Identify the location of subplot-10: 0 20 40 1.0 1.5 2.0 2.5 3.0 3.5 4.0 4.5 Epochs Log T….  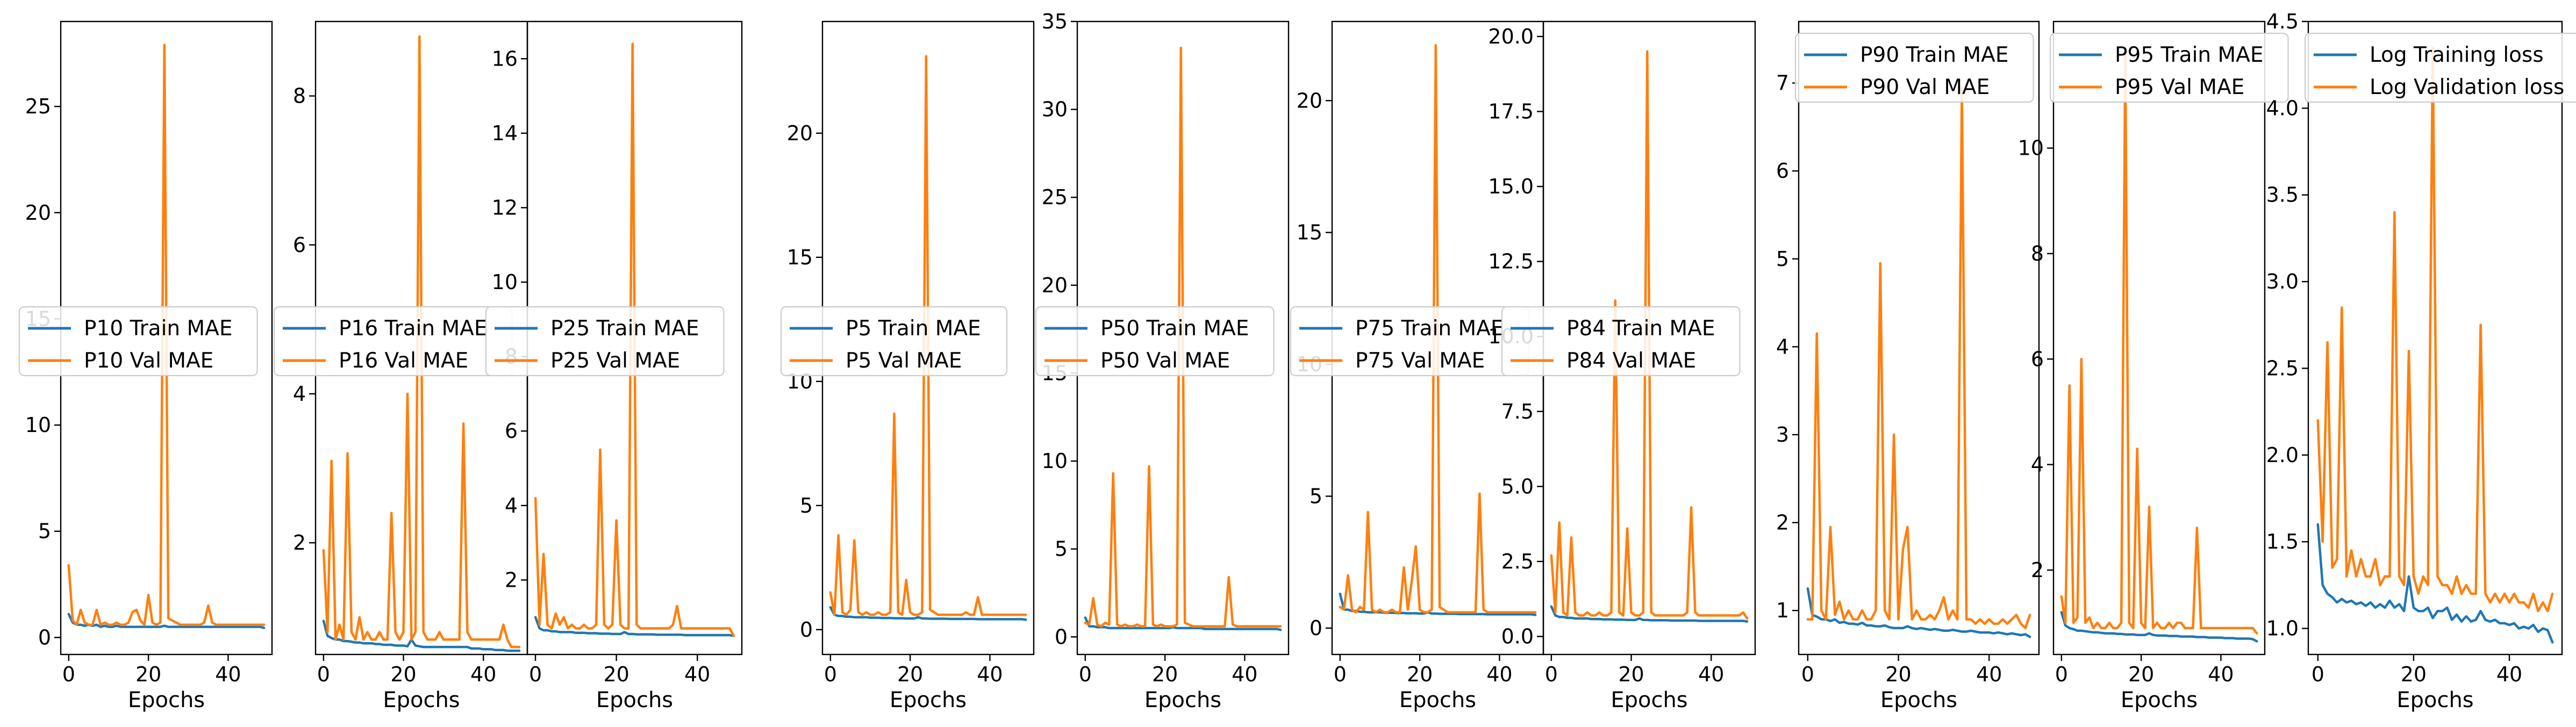
(2421, 361).